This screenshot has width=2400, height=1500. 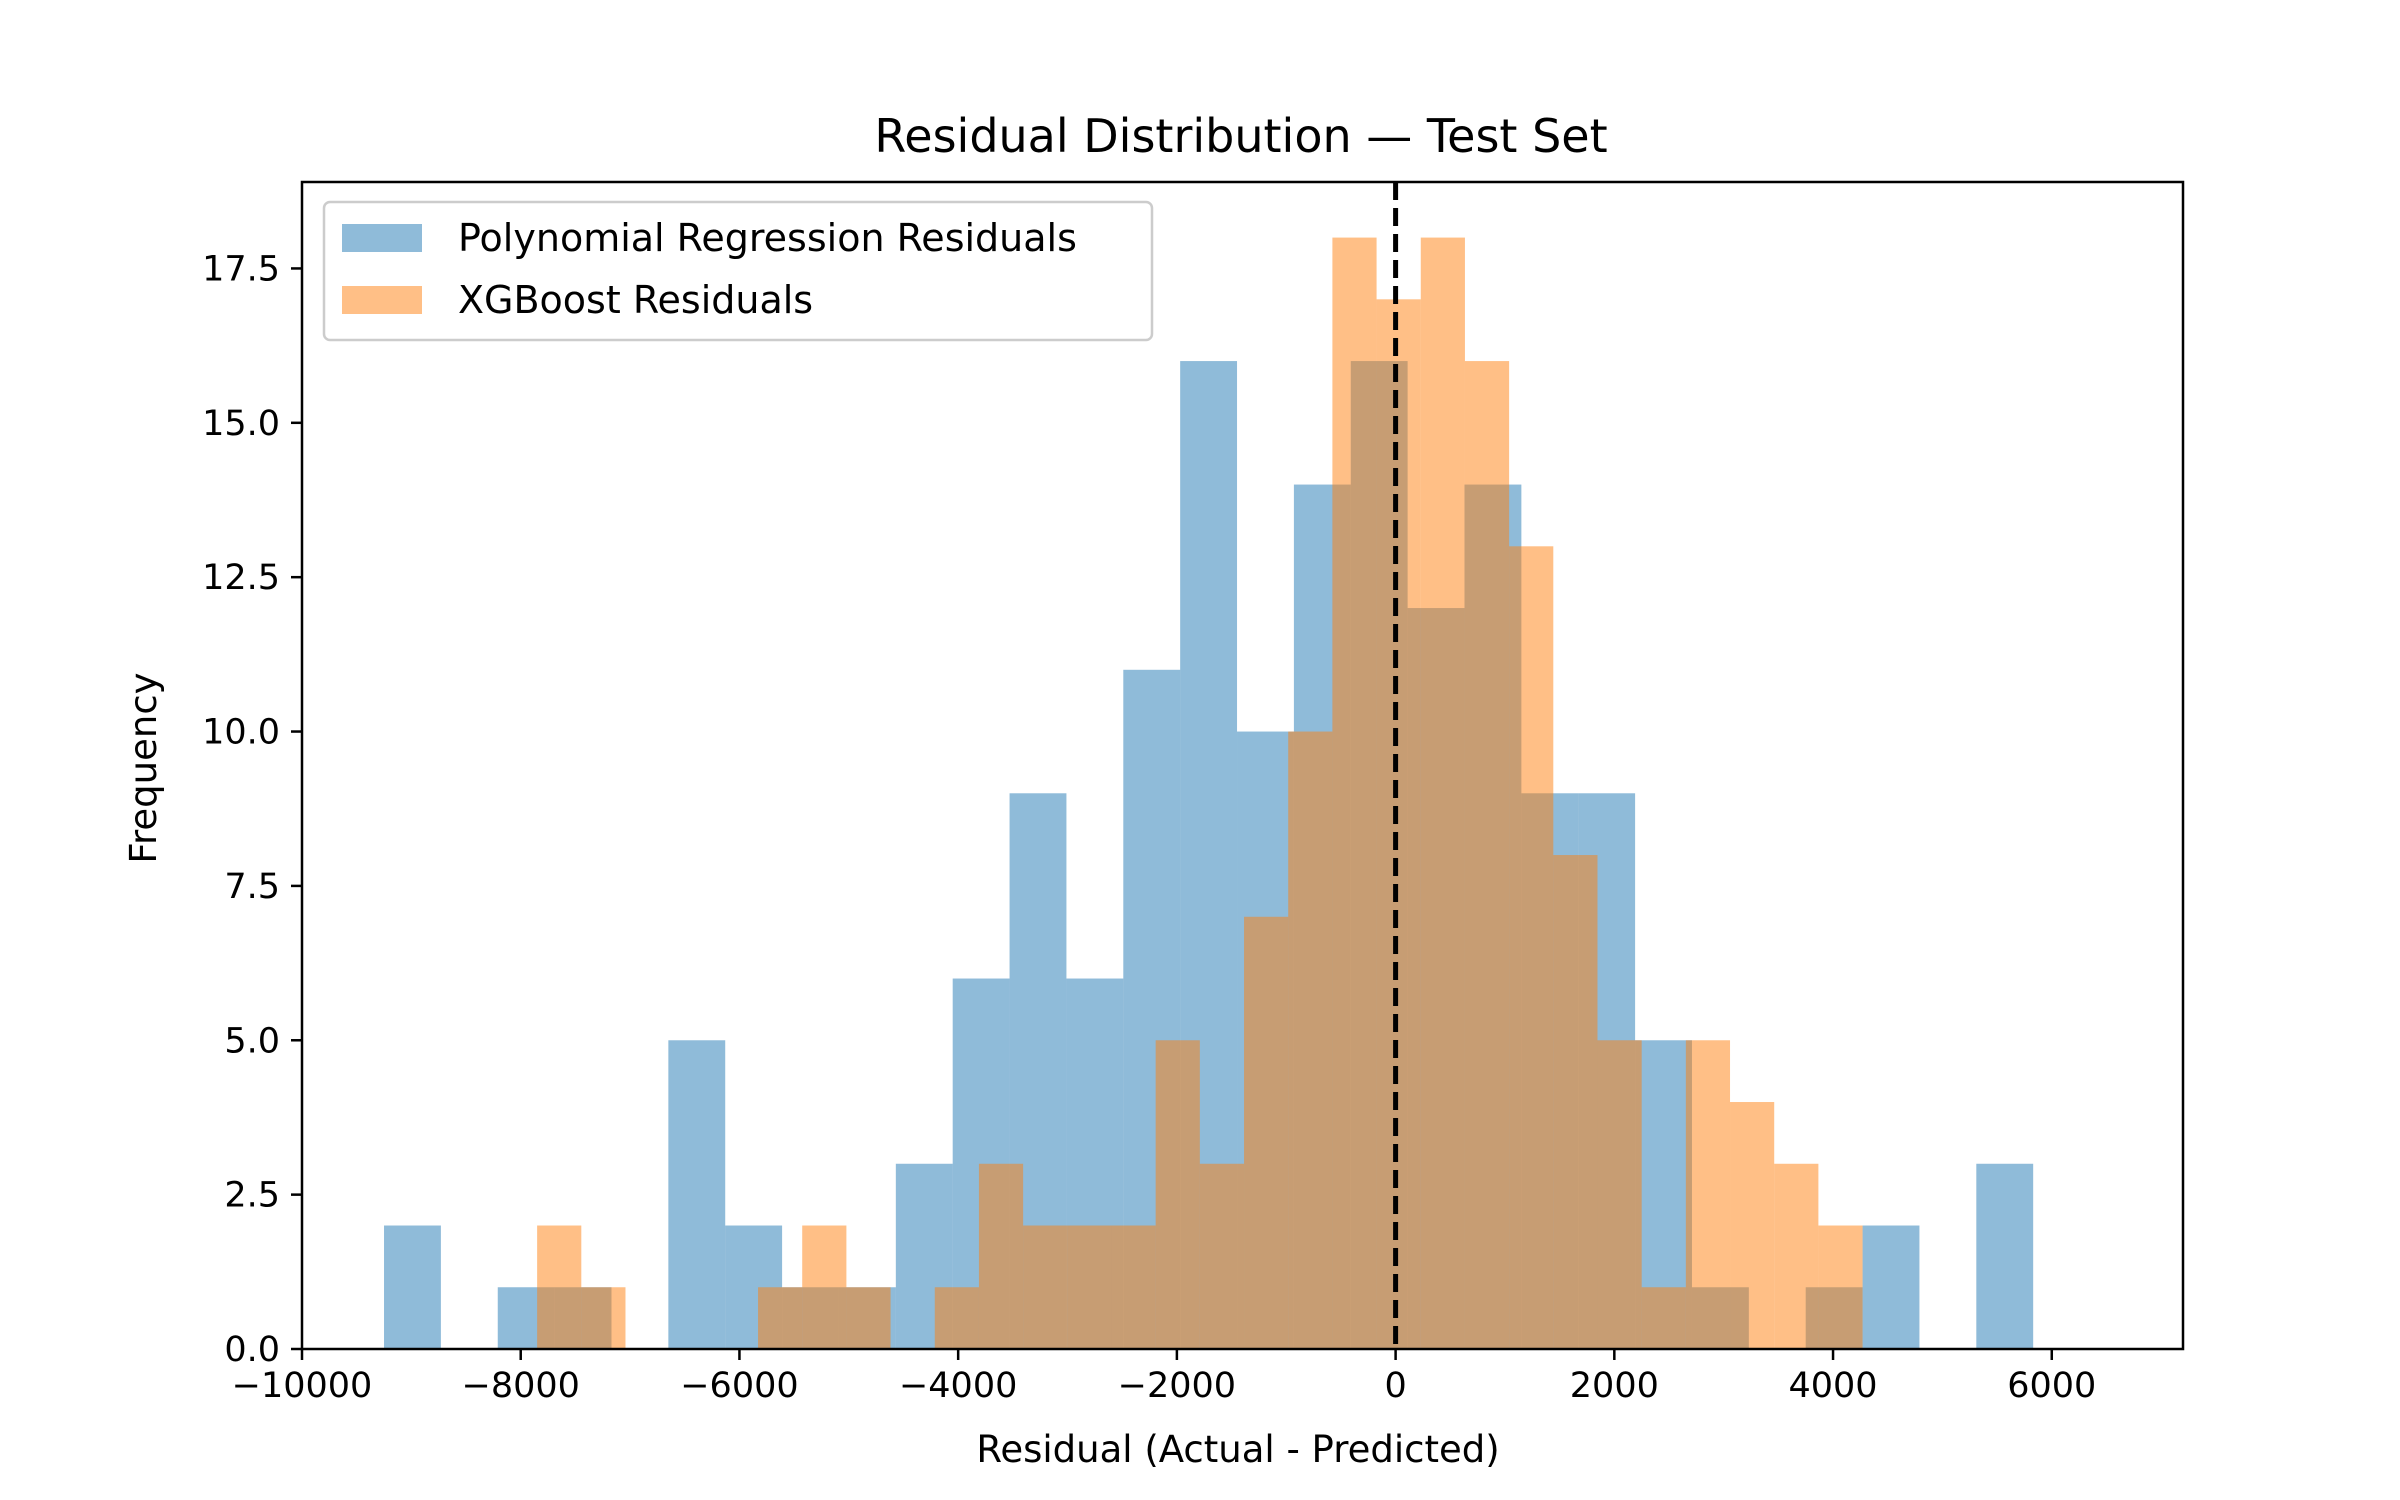 What do you see at coordinates (1614, 1386) in the screenshot?
I see `x-tick-label: 2000` at bounding box center [1614, 1386].